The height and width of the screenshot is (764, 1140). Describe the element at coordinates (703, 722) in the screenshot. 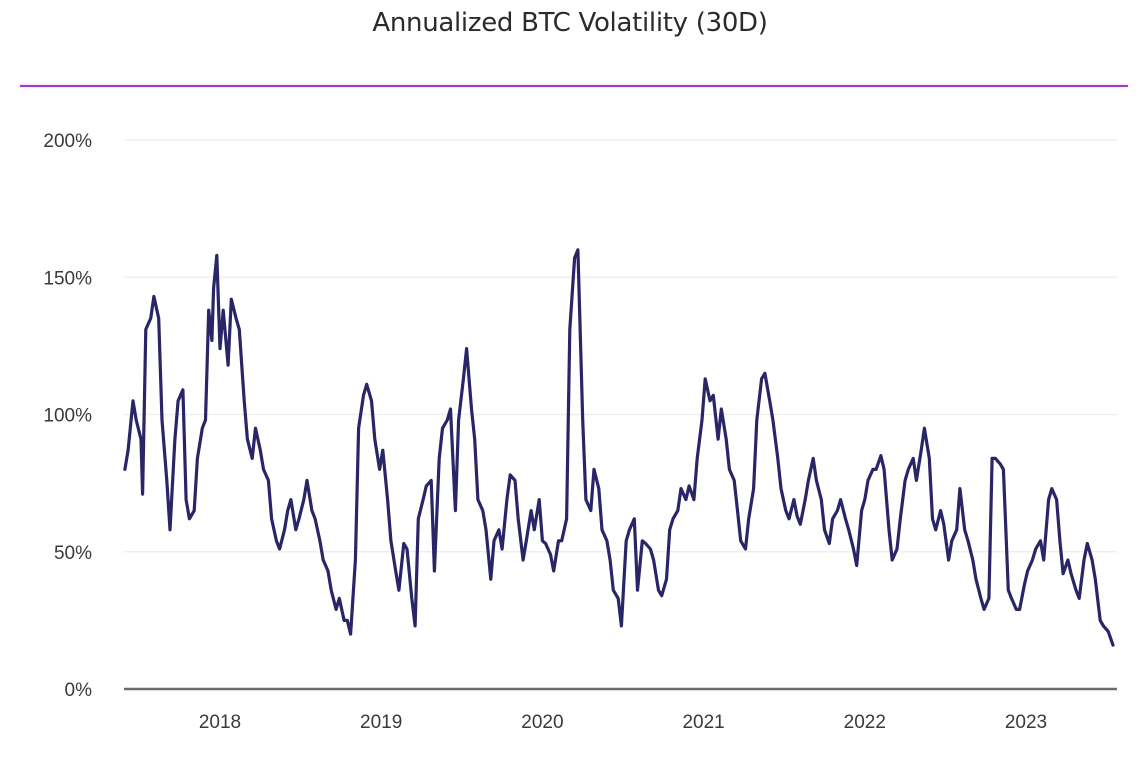

I see `x-tick-label: 2021` at that location.